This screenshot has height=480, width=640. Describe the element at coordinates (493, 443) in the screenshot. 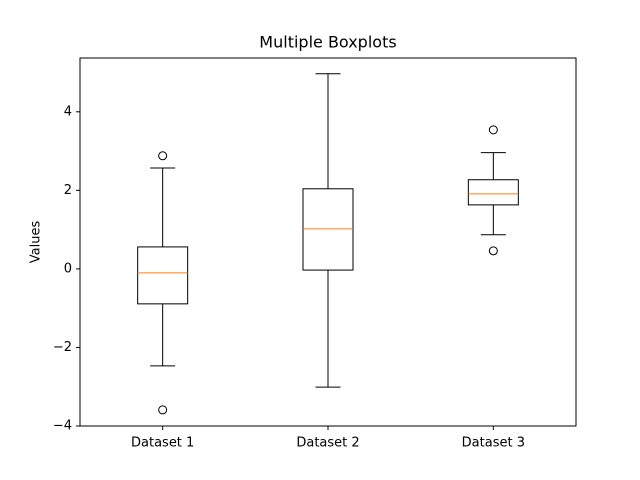

I see `x-tick-label: Dataset 3` at that location.